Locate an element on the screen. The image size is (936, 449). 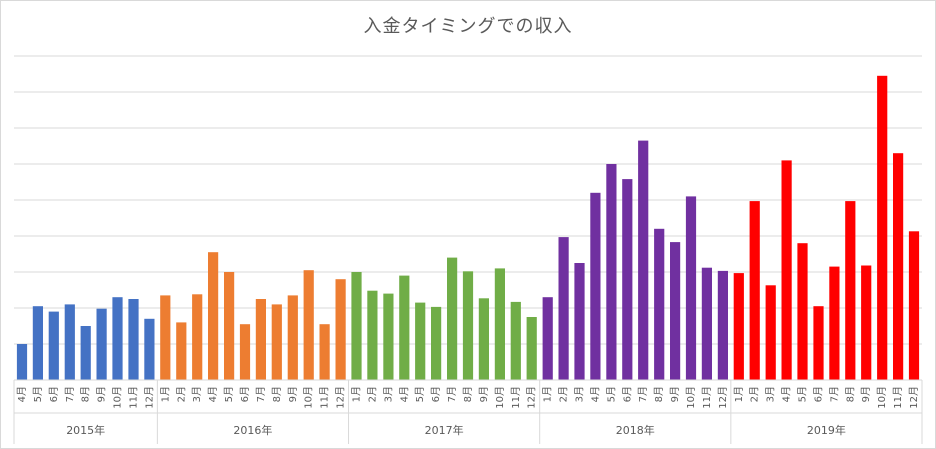
year-label: 2016年 is located at coordinates (252, 430).